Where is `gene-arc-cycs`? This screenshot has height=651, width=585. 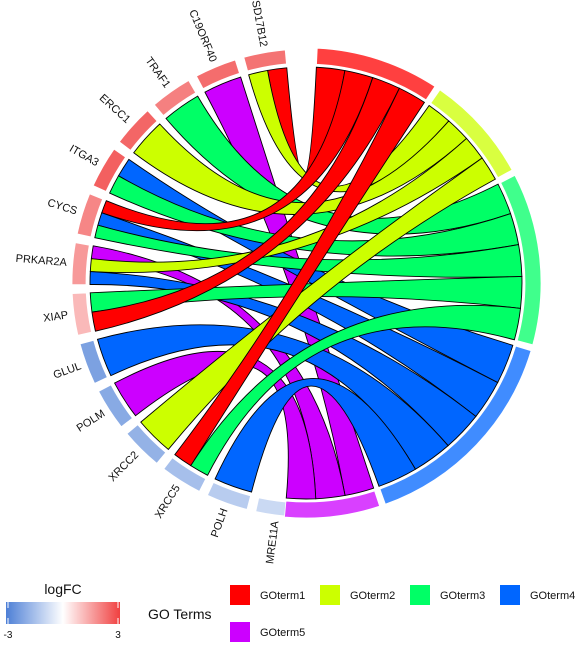
gene-arc-cycs is located at coordinates (90, 215).